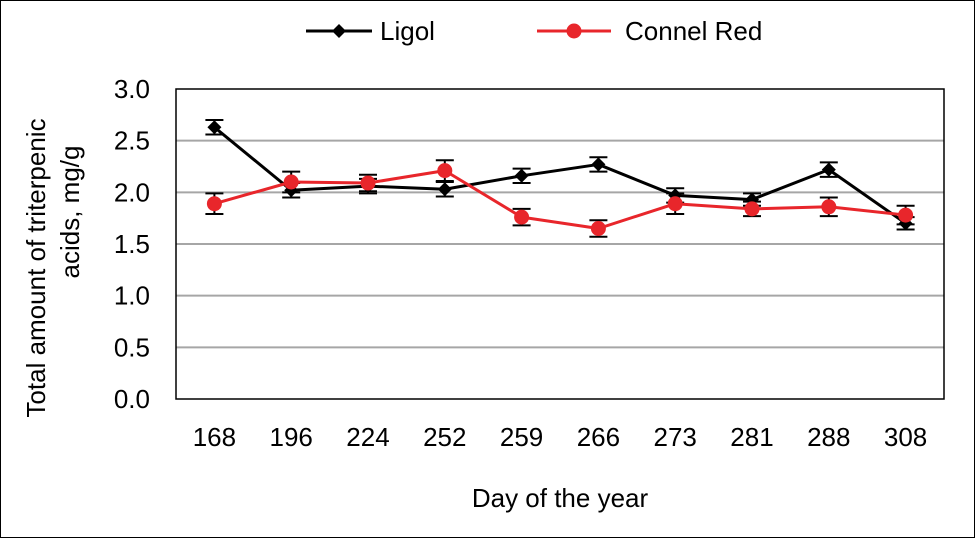 The height and width of the screenshot is (538, 975). What do you see at coordinates (132, 192) in the screenshot?
I see `y-tick-label: 2.0` at bounding box center [132, 192].